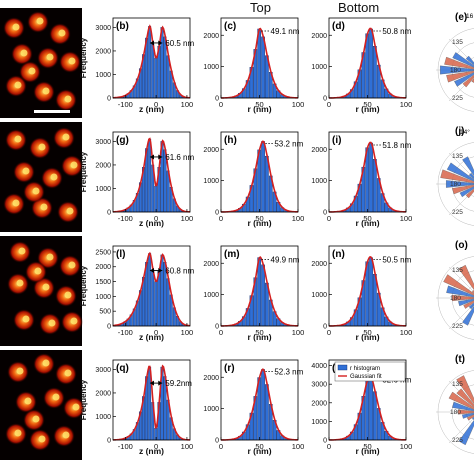 This screenshot has height=474, width=474. What do you see at coordinates (105, 312) in the screenshot?
I see `y-tick-label: 500` at bounding box center [105, 312].